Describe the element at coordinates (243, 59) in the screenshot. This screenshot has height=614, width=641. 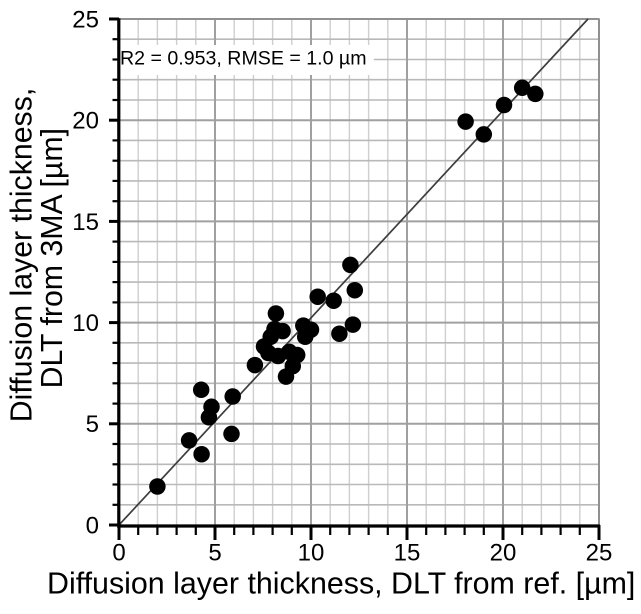
I see `svg-text: R2 = 0.953, RMSE = 1.0 µm` at that location.